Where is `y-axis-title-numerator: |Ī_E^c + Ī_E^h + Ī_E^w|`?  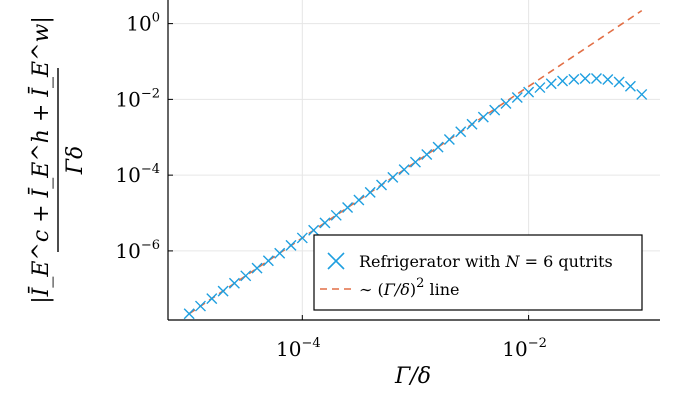 y-axis-title-numerator: |Ī_E^c + Ī_E^h + Ī_E^w| is located at coordinates (41, 160).